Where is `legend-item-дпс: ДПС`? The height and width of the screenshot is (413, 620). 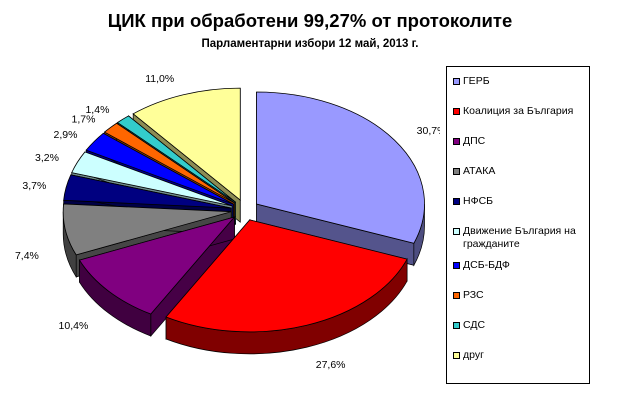
legend-item-дпс: ДПС is located at coordinates (521, 141).